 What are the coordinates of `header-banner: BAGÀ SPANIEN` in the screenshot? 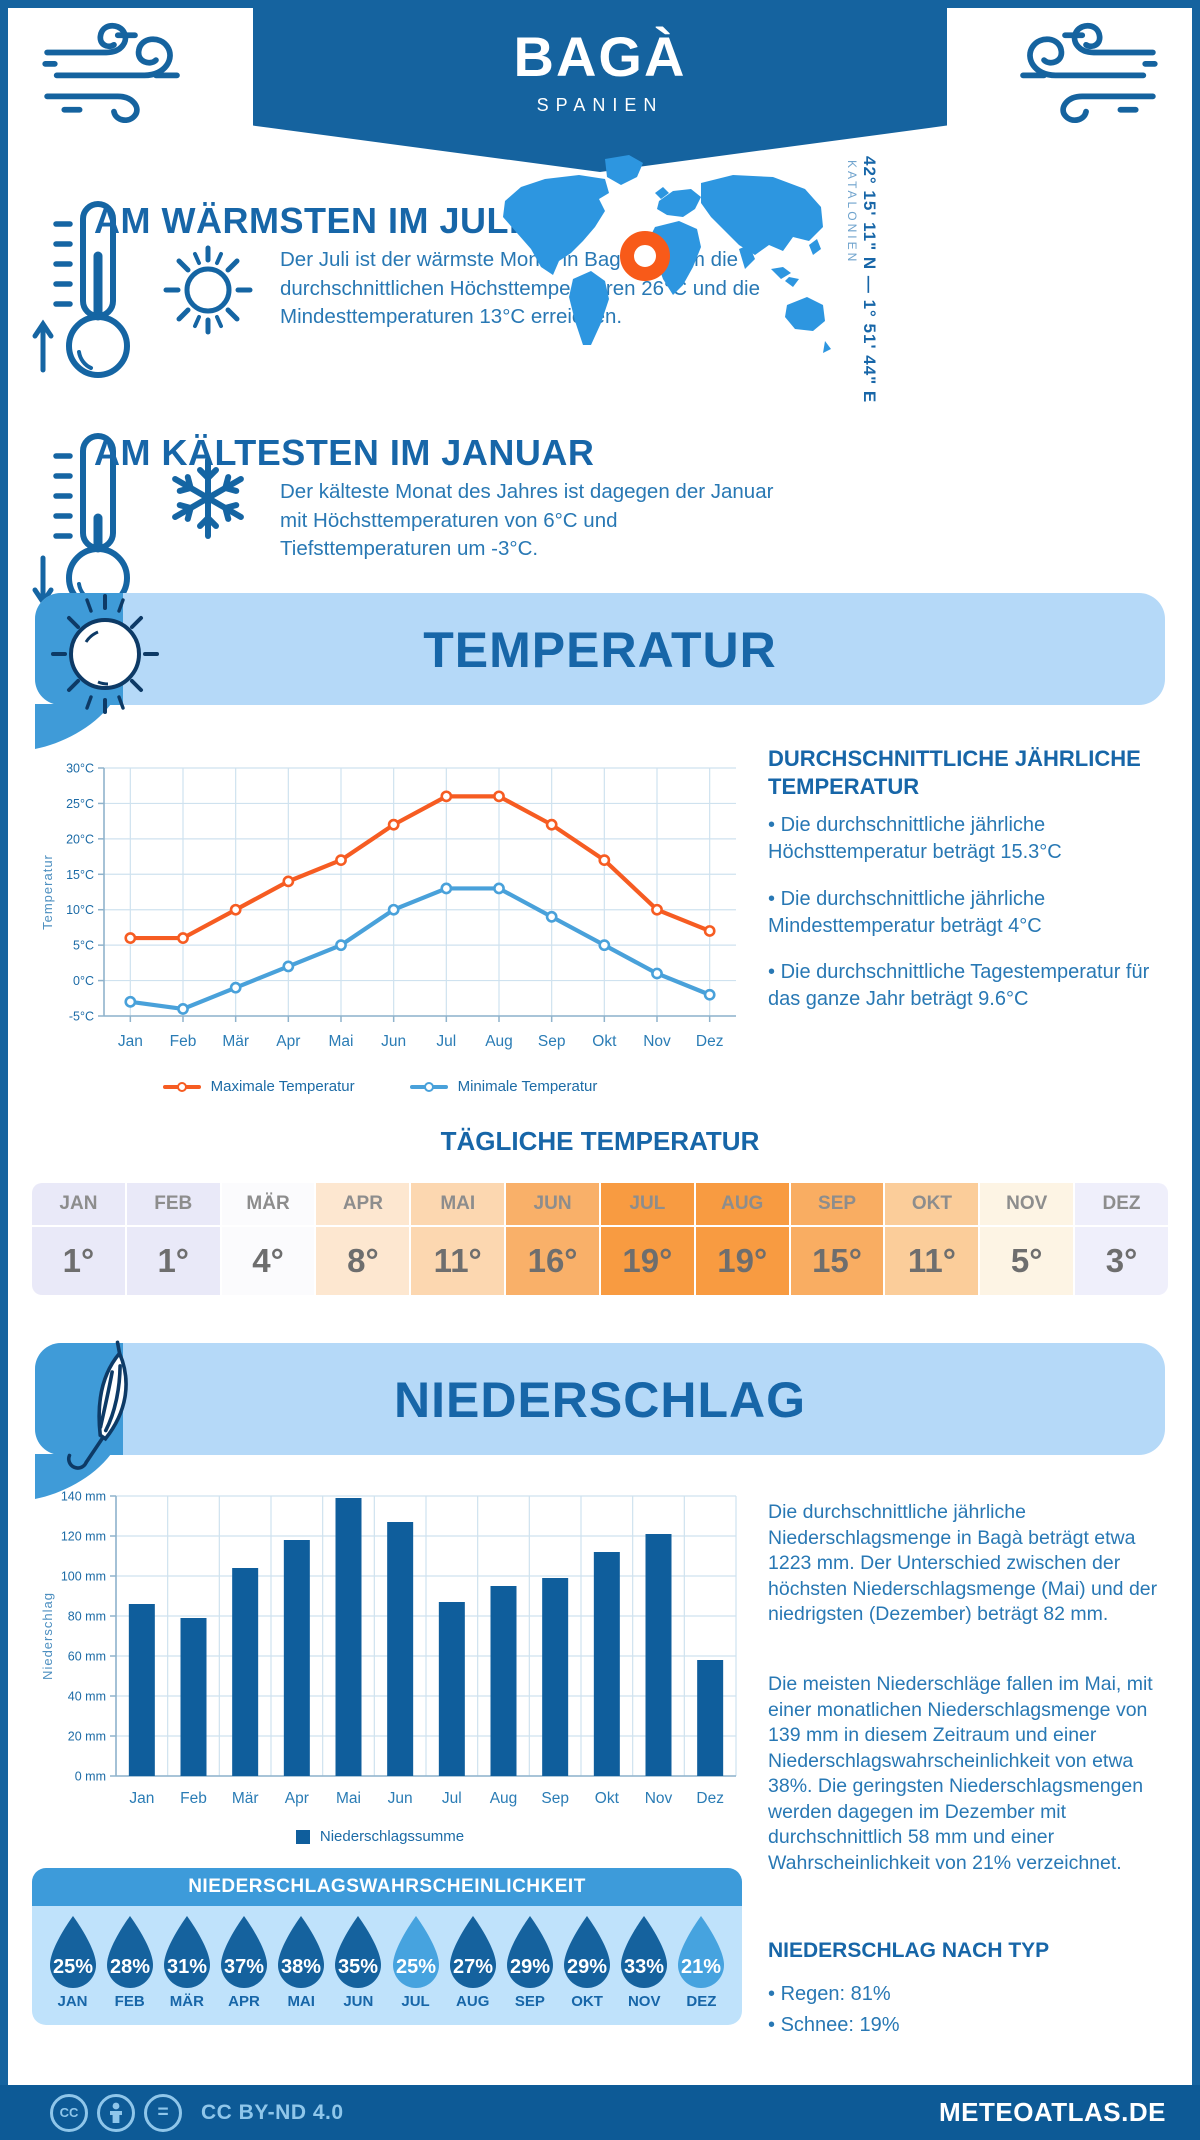 It's located at (600, 86).